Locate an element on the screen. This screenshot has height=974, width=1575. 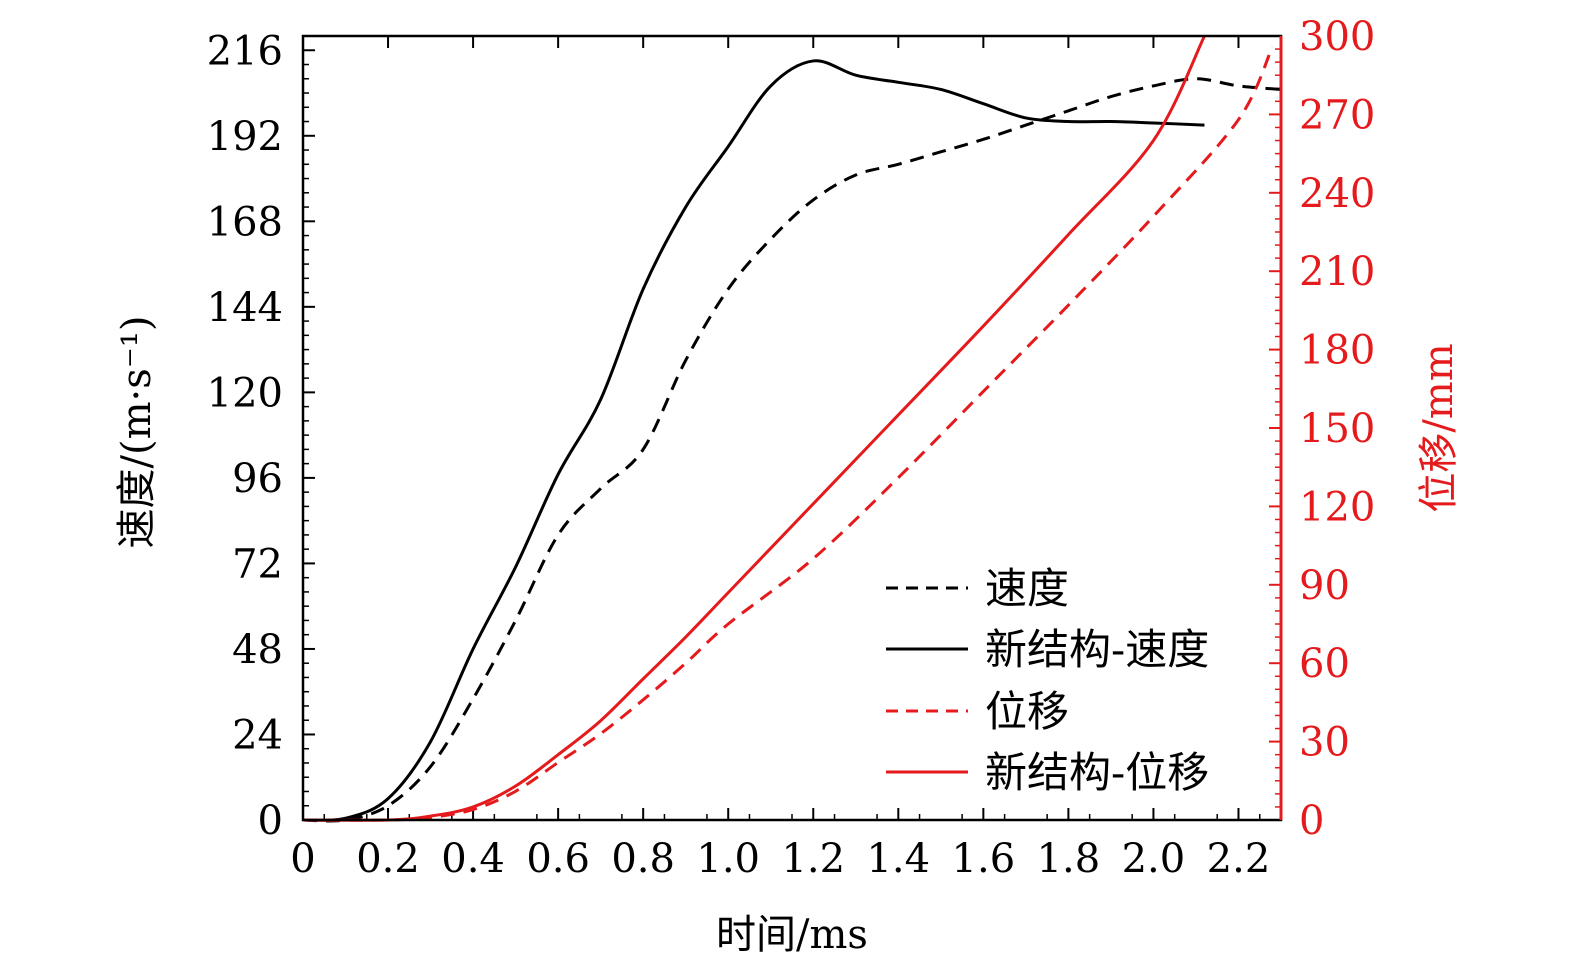
legend-label-new-displacement: 新结构-位移 is located at coordinates (1097, 772).